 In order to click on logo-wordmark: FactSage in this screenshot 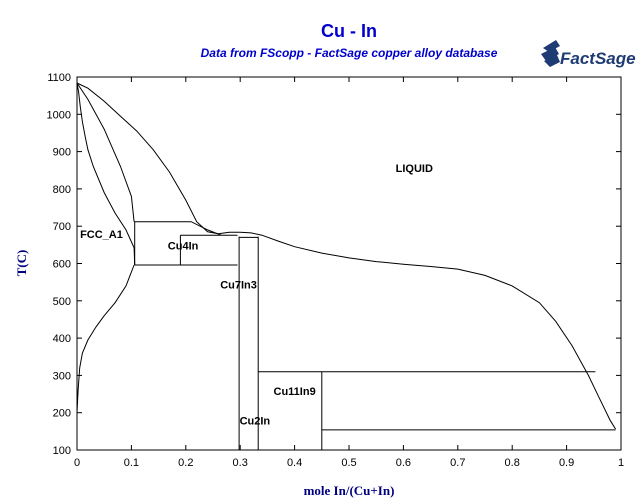, I will do `click(598, 58)`.